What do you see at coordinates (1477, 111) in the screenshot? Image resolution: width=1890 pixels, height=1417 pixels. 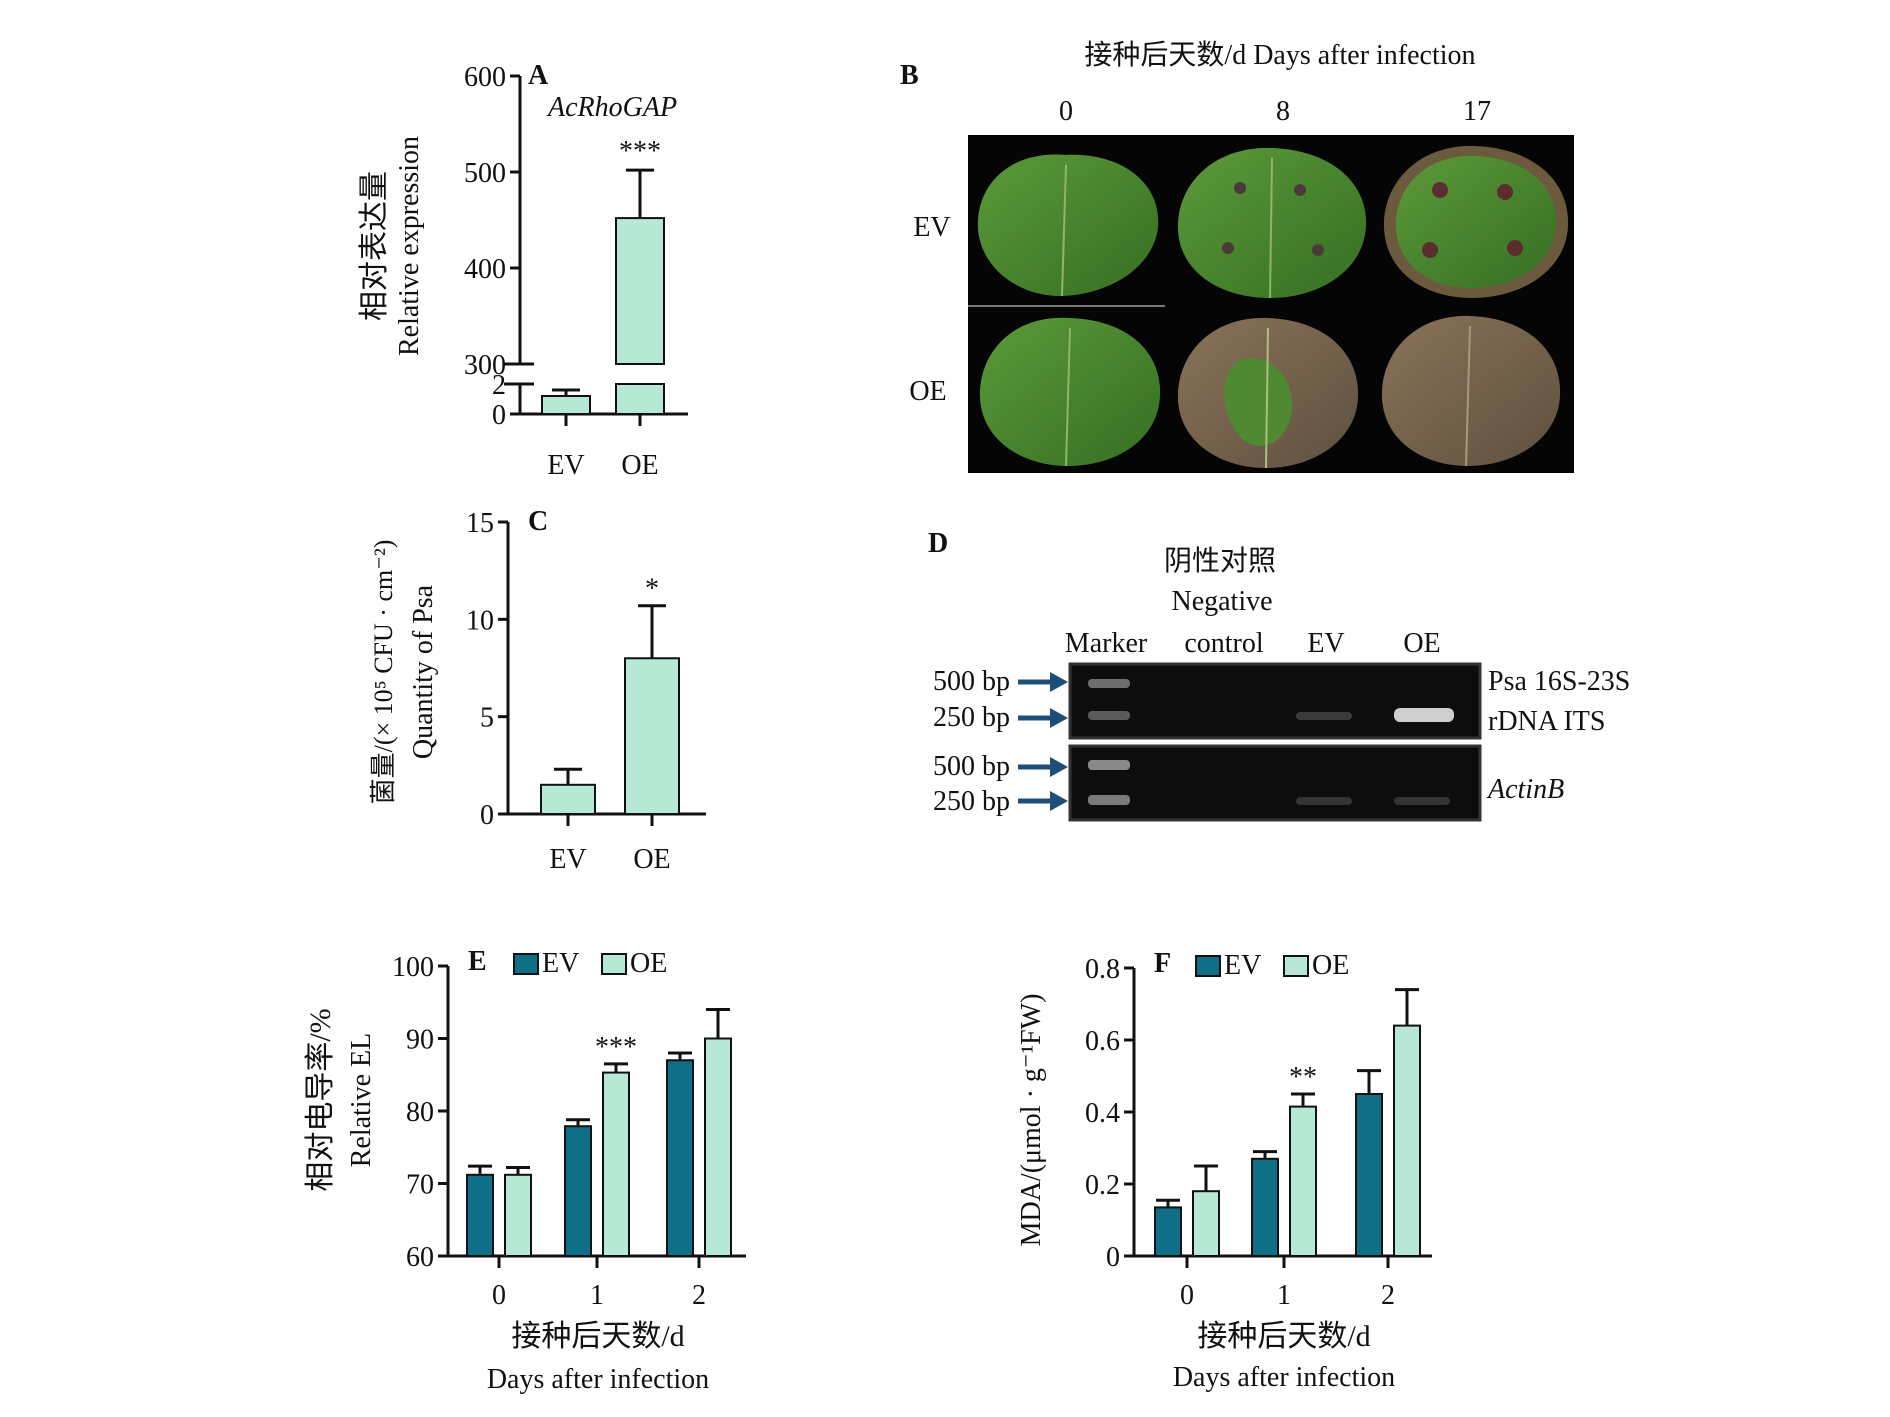 I see `panel-b-day-17: 17` at bounding box center [1477, 111].